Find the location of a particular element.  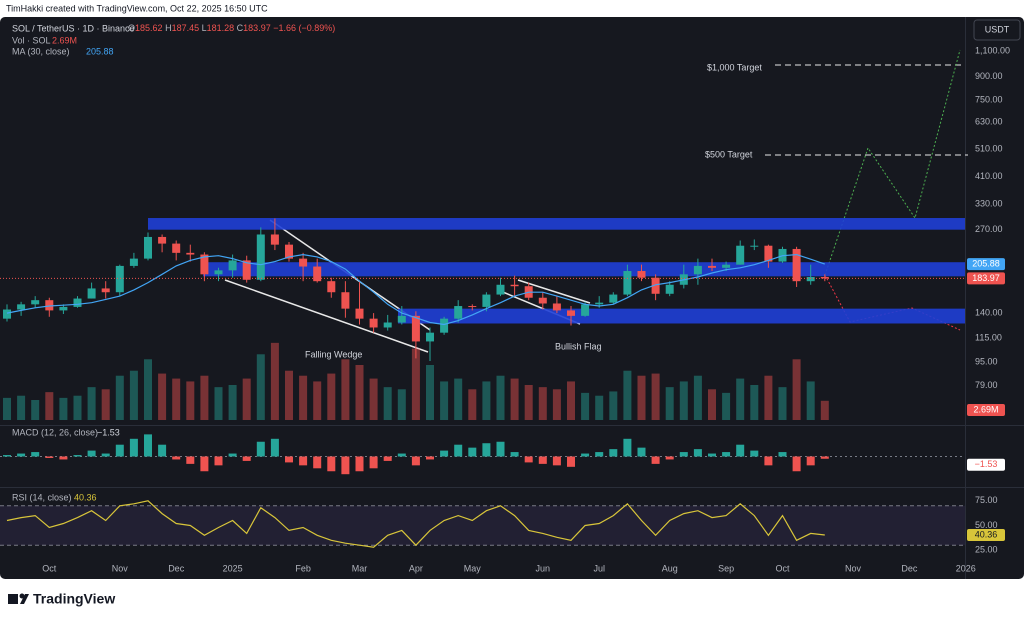

ma-badge: 205.88 is located at coordinates (986, 263).